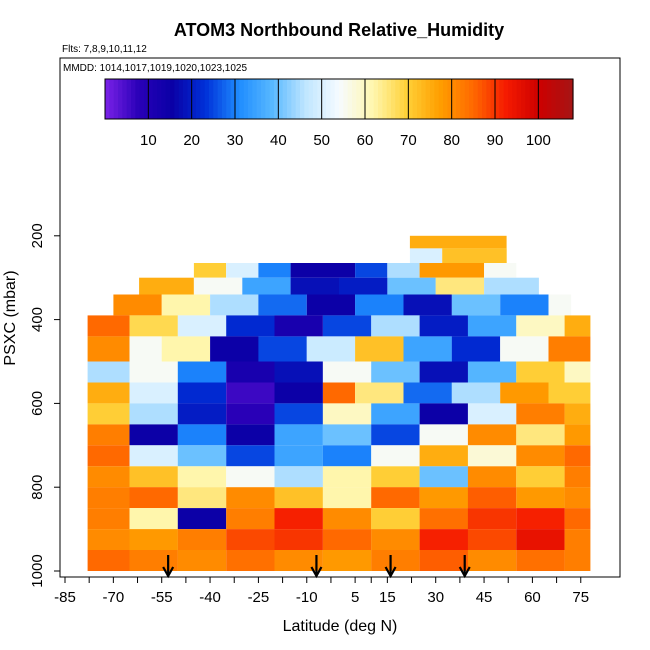  Describe the element at coordinates (538, 140) in the screenshot. I see `colorbar-tick-label: 100` at that location.